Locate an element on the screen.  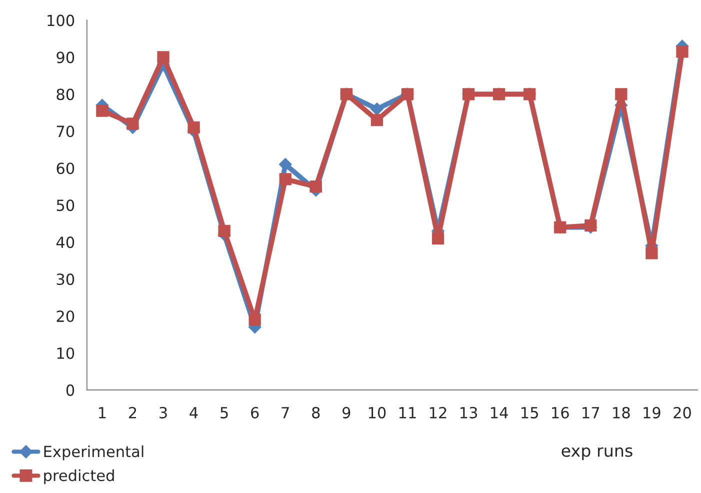
x-tick-label: 17 is located at coordinates (591, 412).